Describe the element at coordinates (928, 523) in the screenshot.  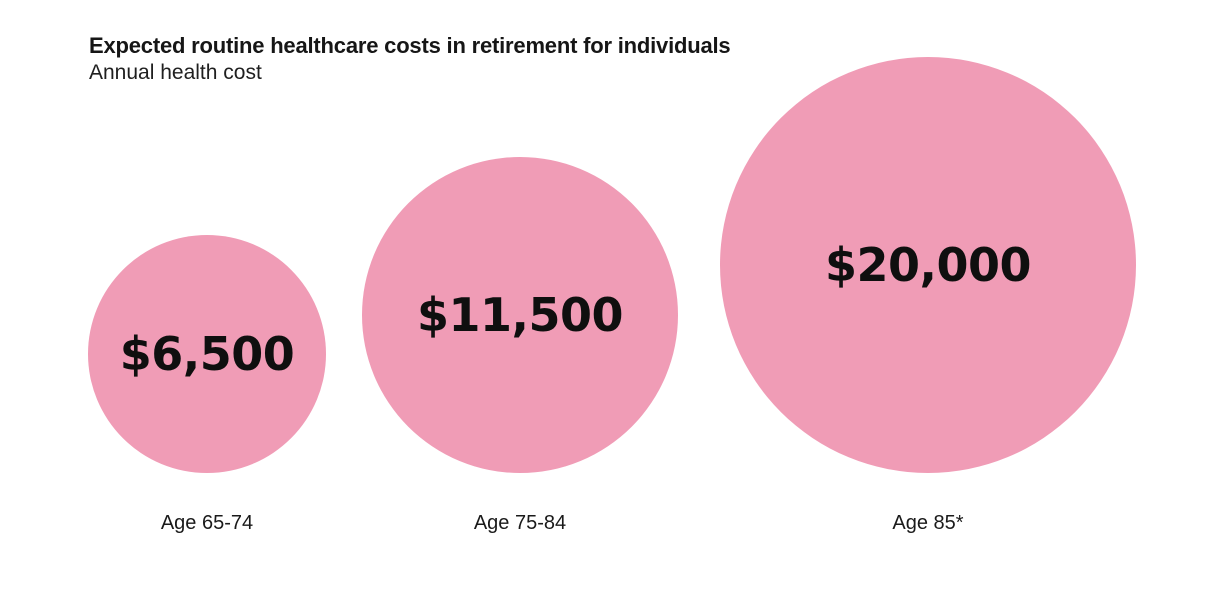
I see `bubble-category-label: Age 85*` at that location.